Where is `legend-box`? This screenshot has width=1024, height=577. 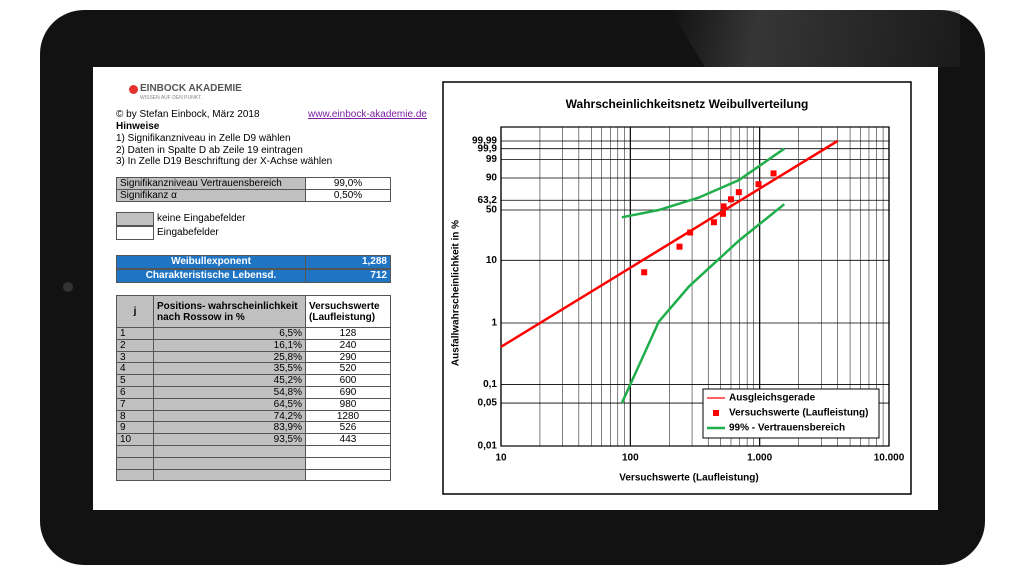
legend-box is located at coordinates (791, 413).